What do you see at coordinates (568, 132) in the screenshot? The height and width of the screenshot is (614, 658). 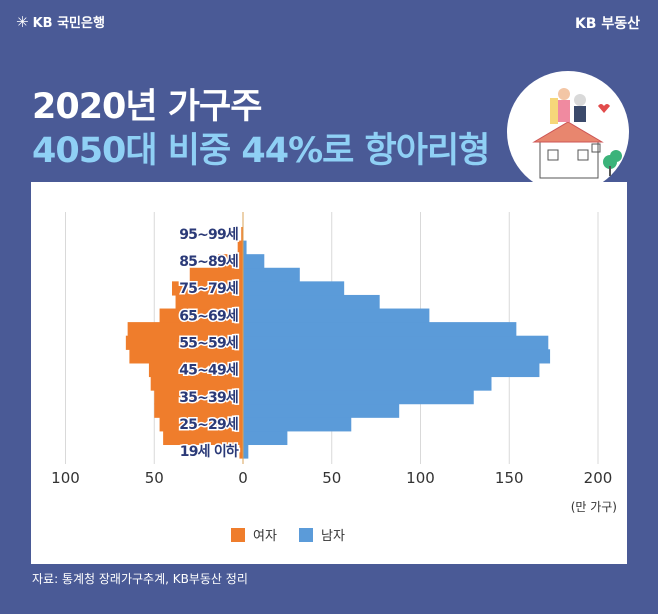 I see `family-house-illustration` at bounding box center [568, 132].